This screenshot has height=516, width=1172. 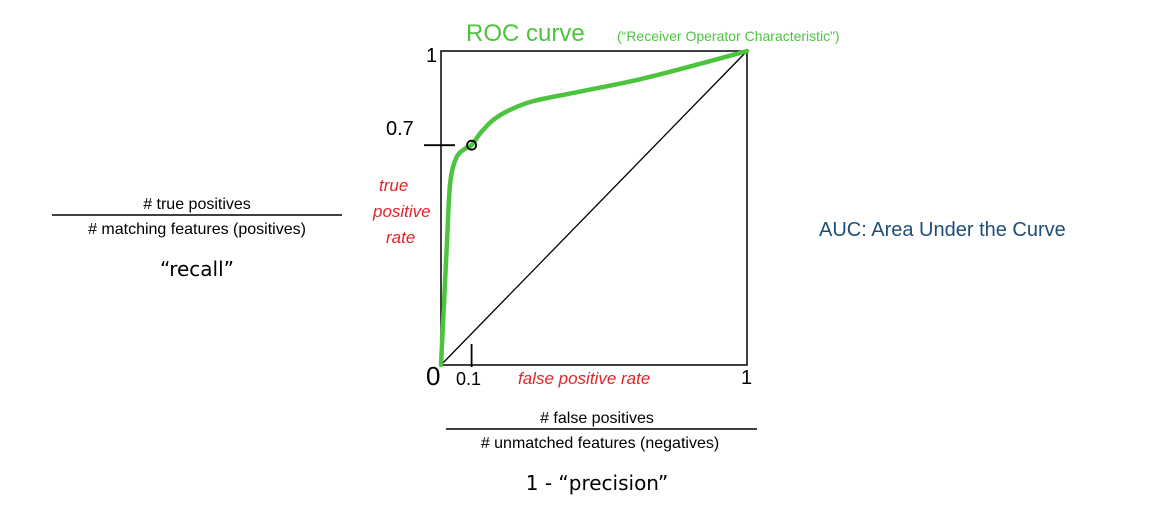 I want to click on y-label-line-3: rate, so click(x=400, y=237).